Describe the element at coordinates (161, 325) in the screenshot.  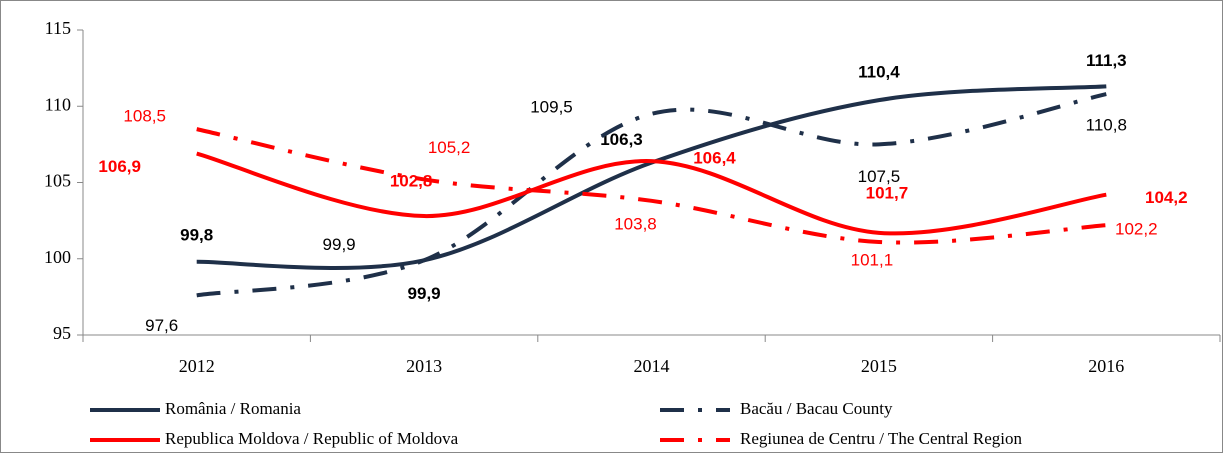
I see `data-label: 97,6` at that location.